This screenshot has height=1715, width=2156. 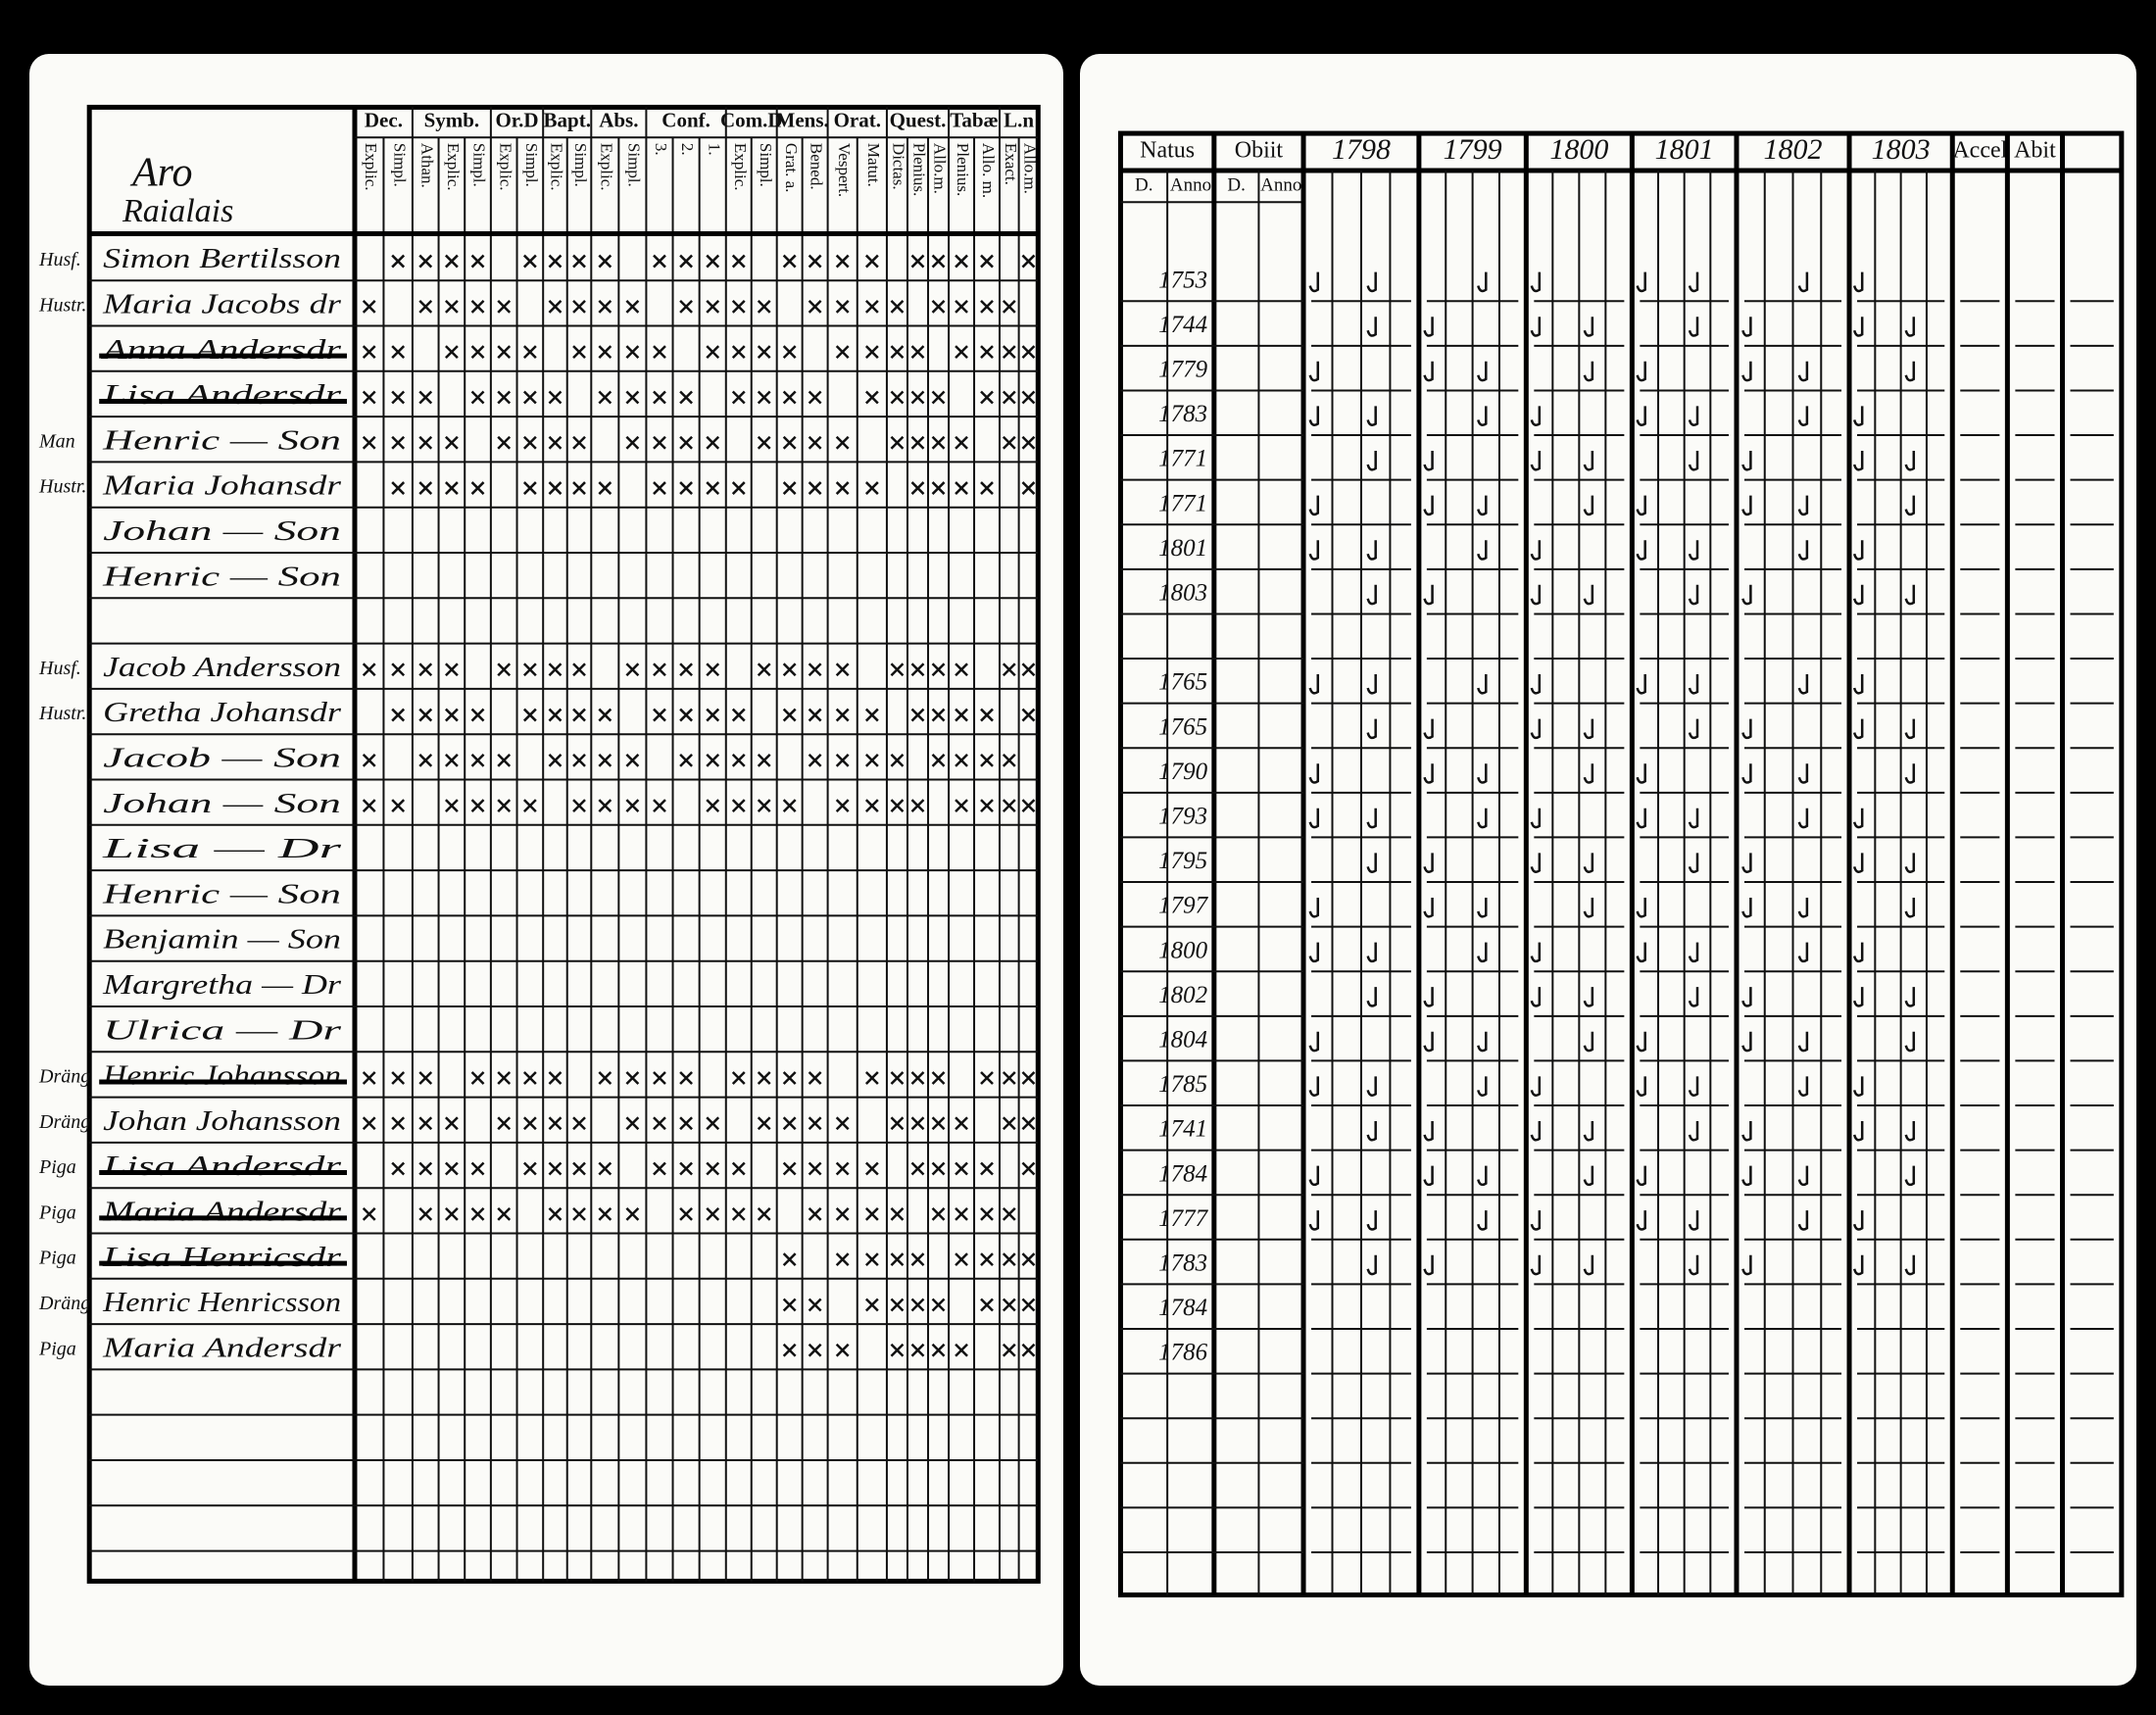 What do you see at coordinates (399, 165) in the screenshot?
I see `subcolumn-header: Simpl.` at bounding box center [399, 165].